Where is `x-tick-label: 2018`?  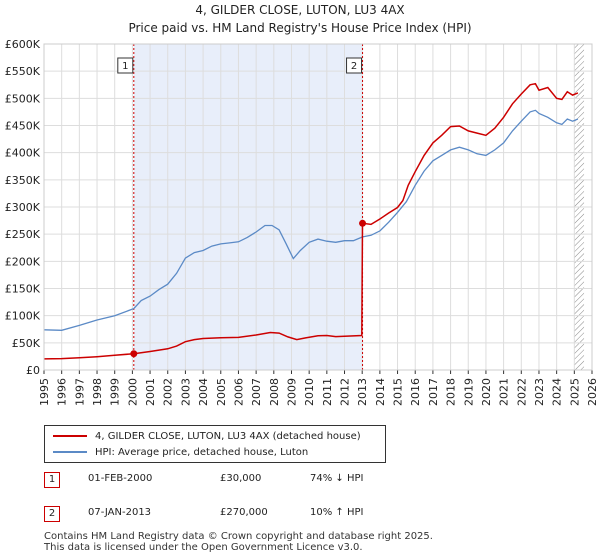 x-tick-label: 2018 is located at coordinates (451, 392).